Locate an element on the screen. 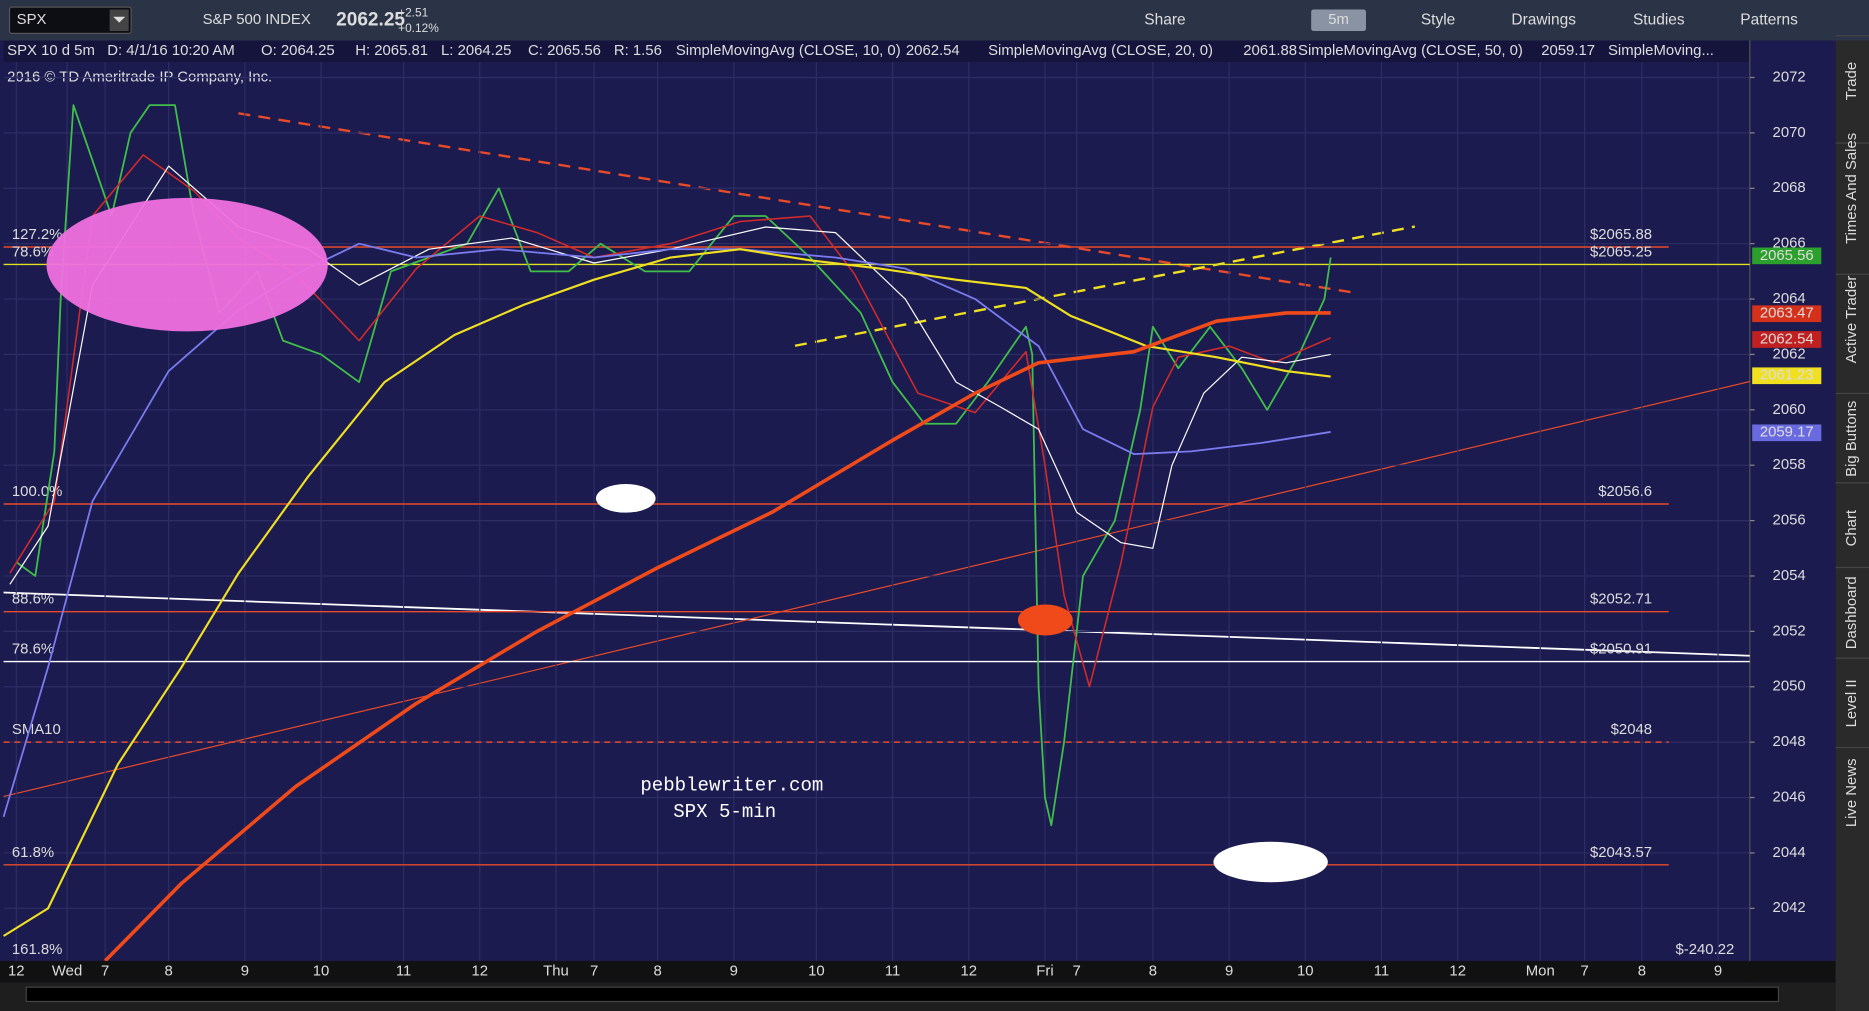 Image resolution: width=1869 pixels, height=1011 pixels. studies-button: Studies is located at coordinates (1659, 19).